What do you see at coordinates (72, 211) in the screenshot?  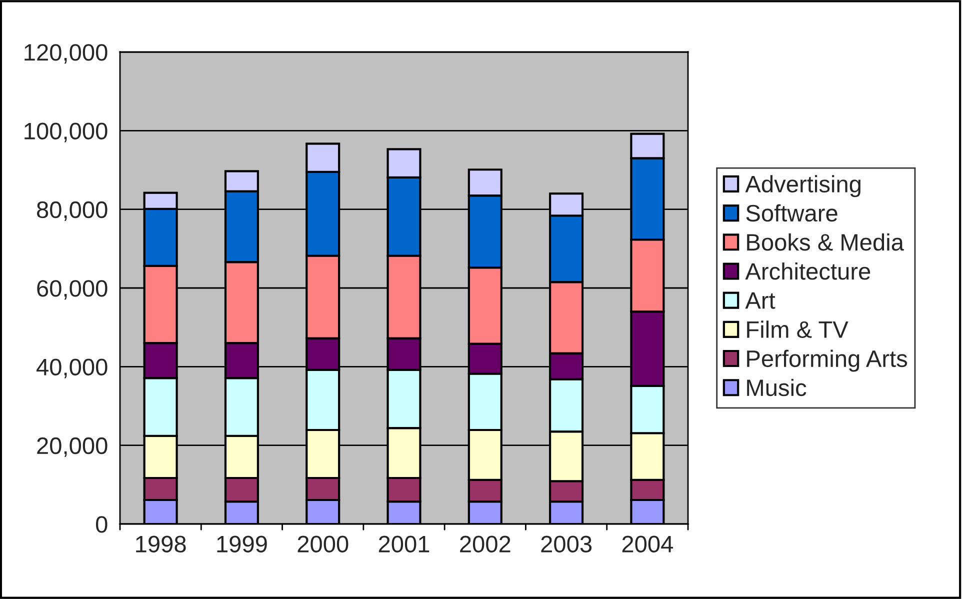 I see `y-tick-label: 80,000` at bounding box center [72, 211].